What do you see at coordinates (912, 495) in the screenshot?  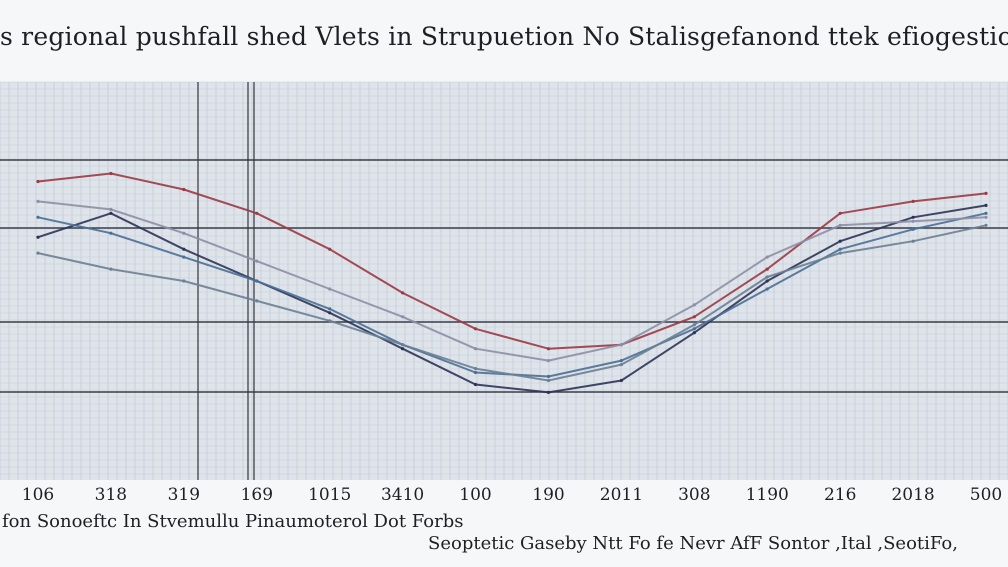 I see `x-tick-label: 2018` at bounding box center [912, 495].